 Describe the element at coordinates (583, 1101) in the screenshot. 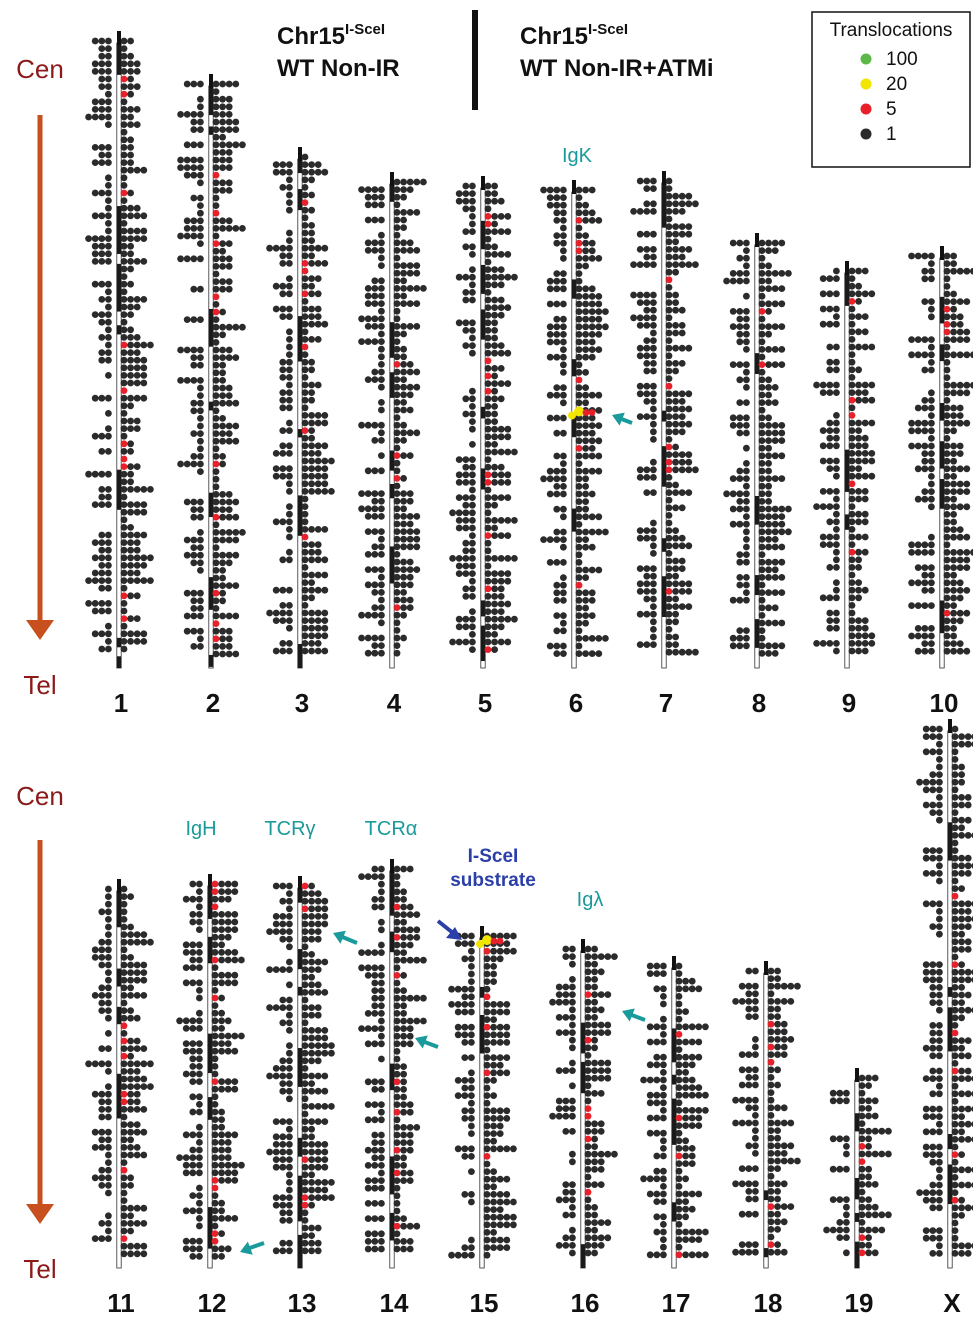

I see `translocation-dots` at that location.